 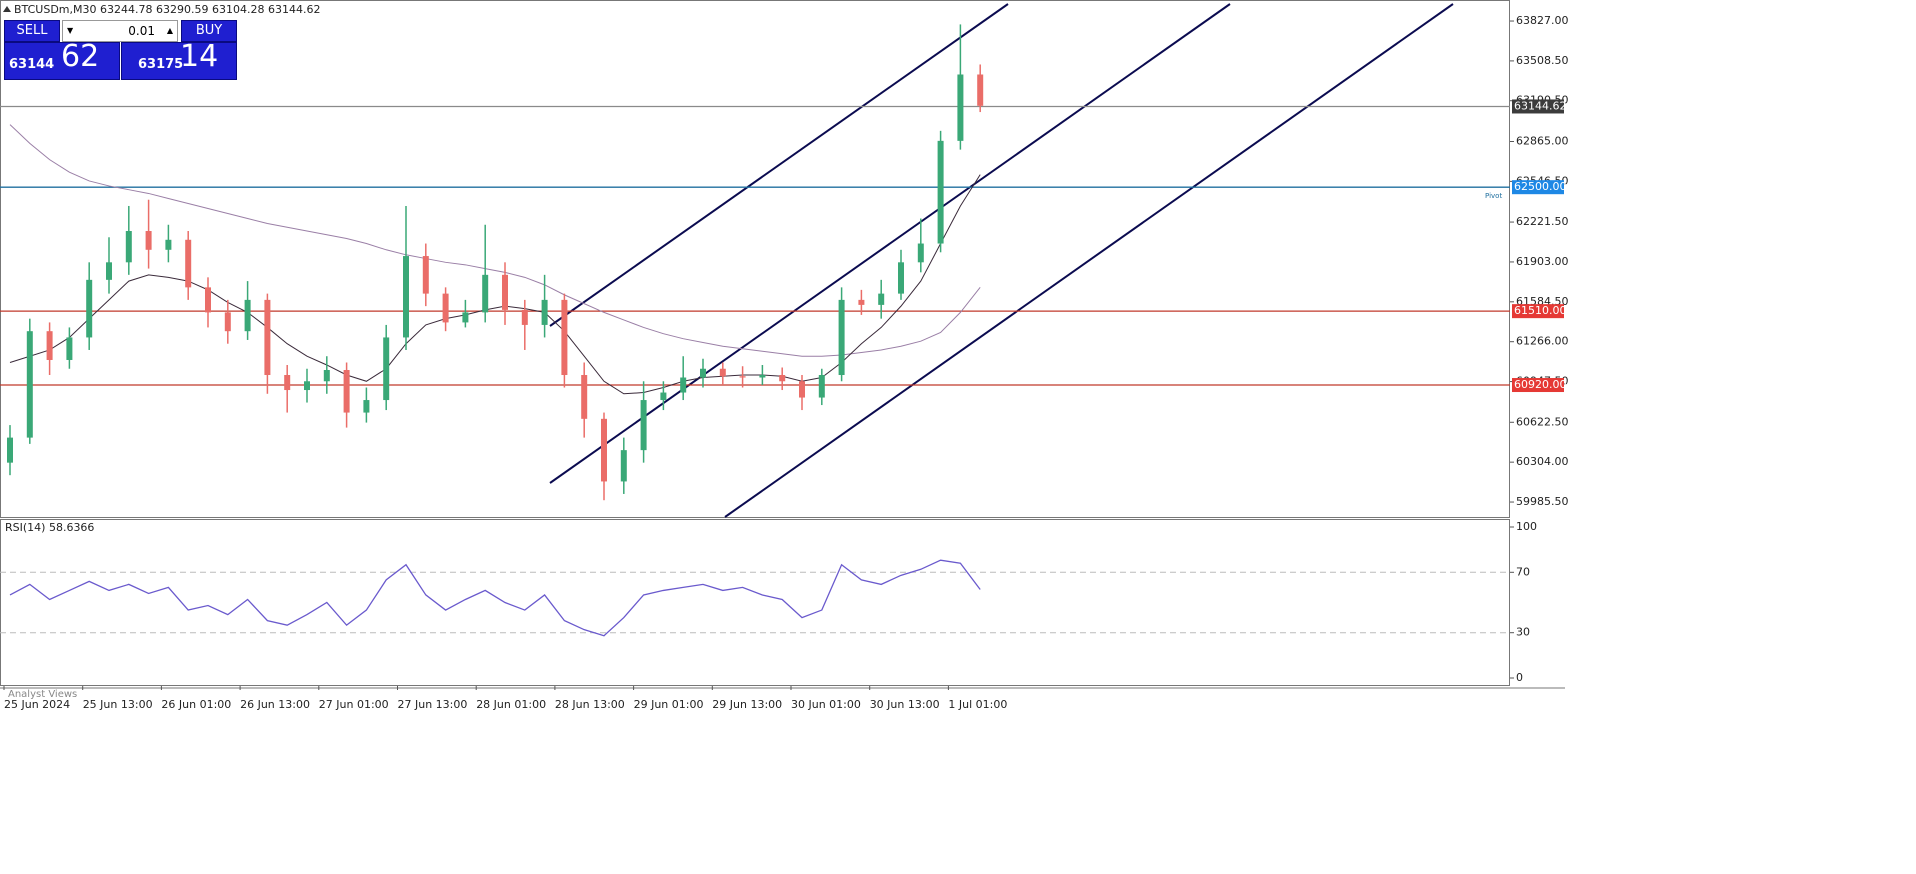 I want to click on rsi-tick-label: 0, so click(x=1519, y=677).